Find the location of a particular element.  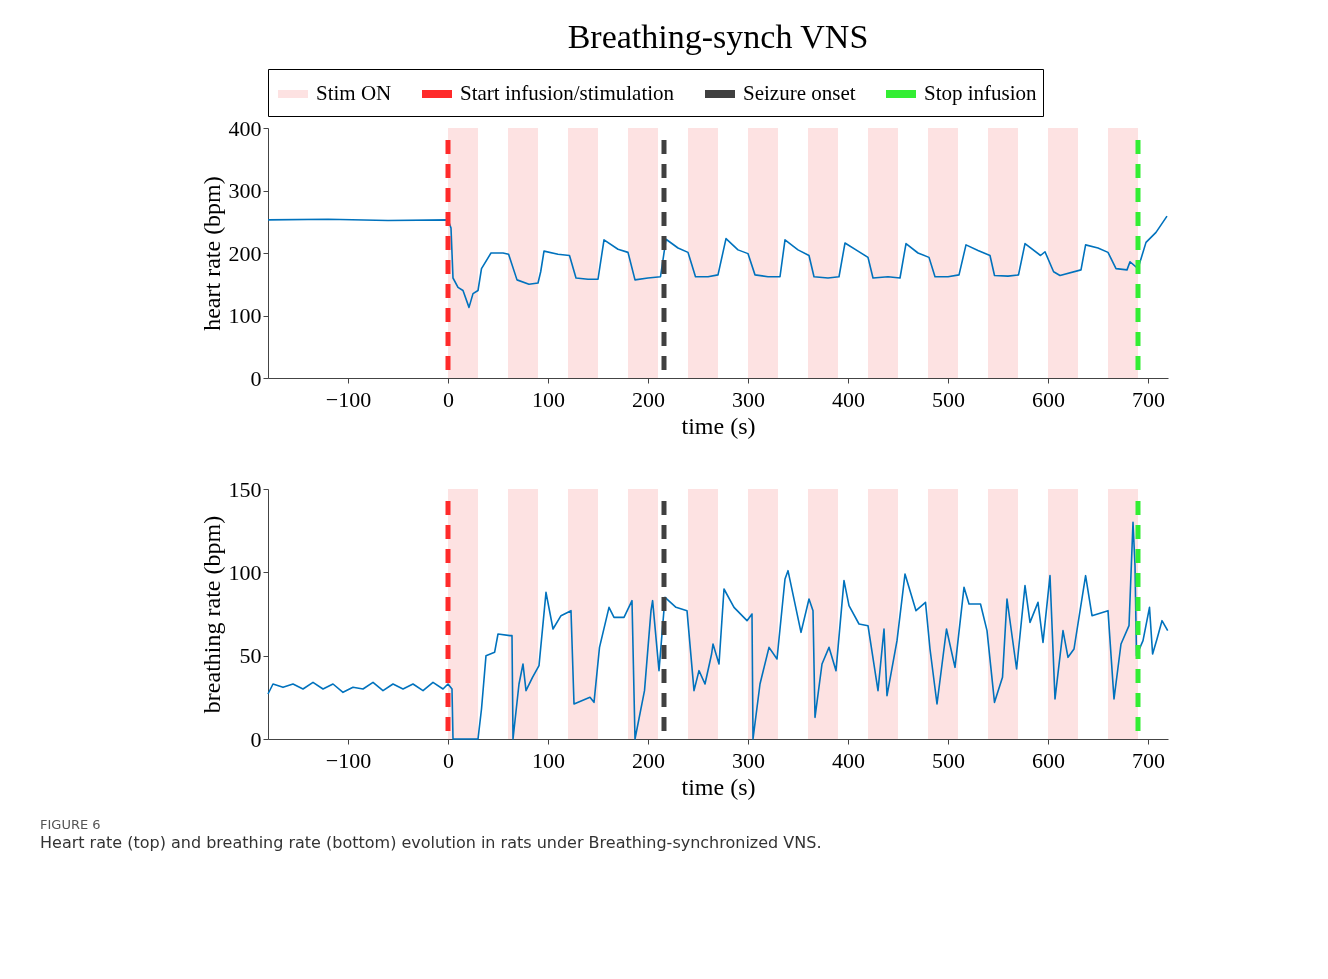

legend-label: Stim ON is located at coordinates (354, 93).